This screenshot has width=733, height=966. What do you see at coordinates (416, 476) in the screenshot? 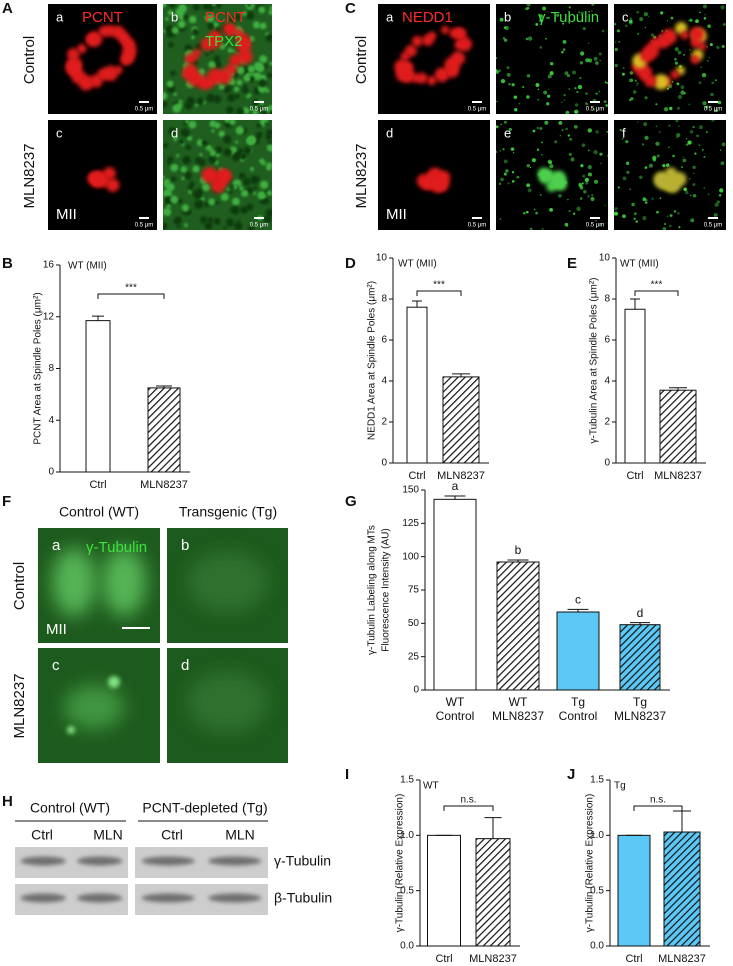
I see `x-tick-label: Ctrl` at bounding box center [416, 476].